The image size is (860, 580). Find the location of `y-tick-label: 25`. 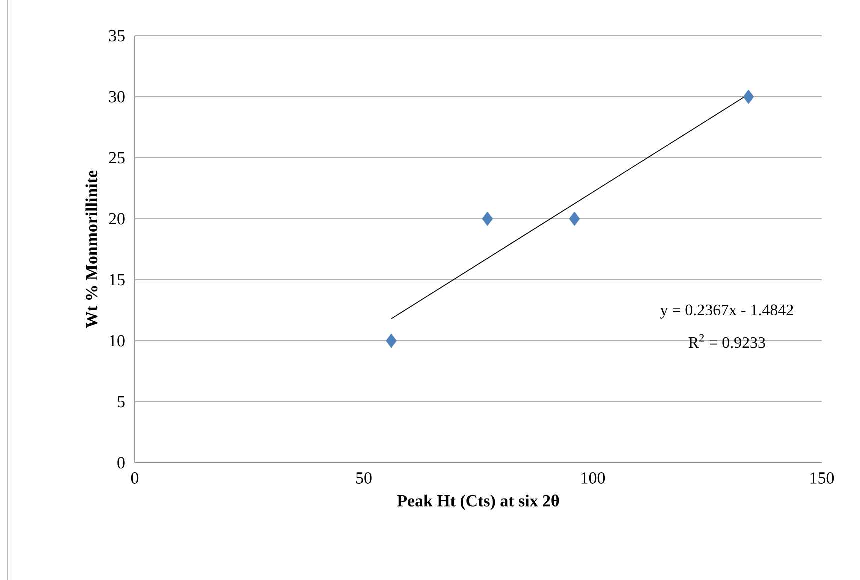

y-tick-label: 25 is located at coordinates (117, 158).